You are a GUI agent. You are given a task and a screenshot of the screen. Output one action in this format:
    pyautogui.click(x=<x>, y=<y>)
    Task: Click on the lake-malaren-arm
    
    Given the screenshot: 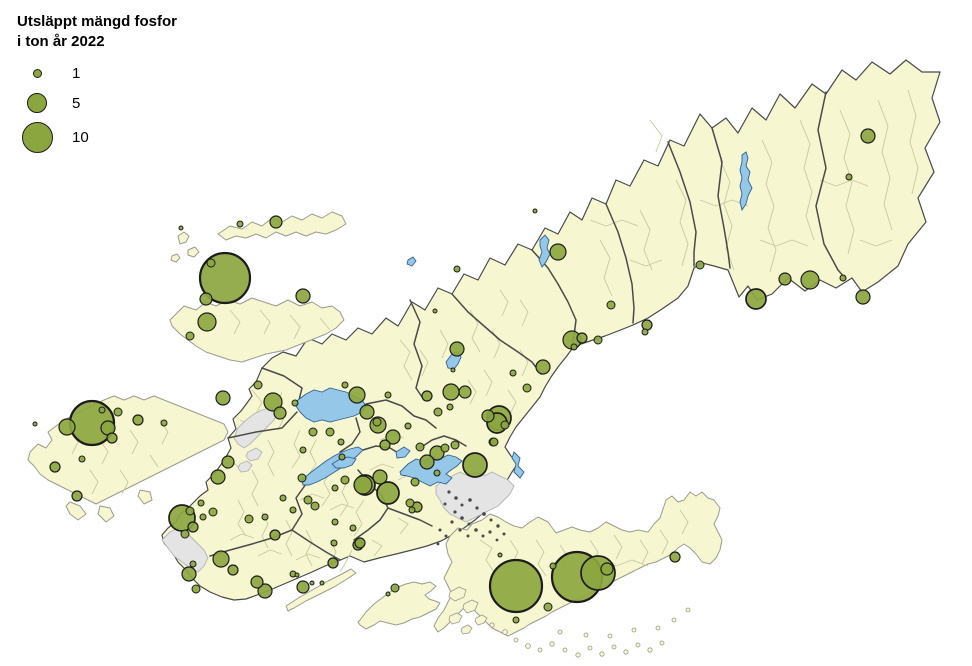 What is the action you would take?
    pyautogui.click(x=403, y=452)
    